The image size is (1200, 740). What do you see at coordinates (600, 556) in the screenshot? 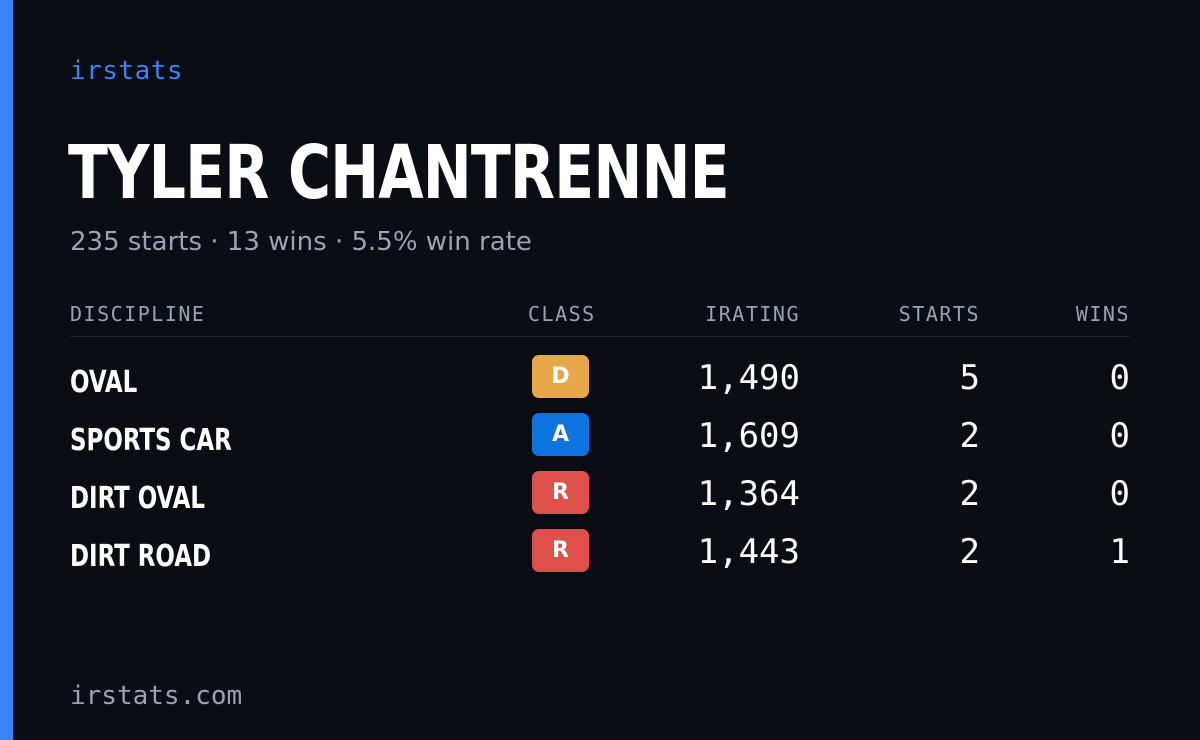
I see `table-row: DIRT ROAD R 1,443 2 1` at bounding box center [600, 556].